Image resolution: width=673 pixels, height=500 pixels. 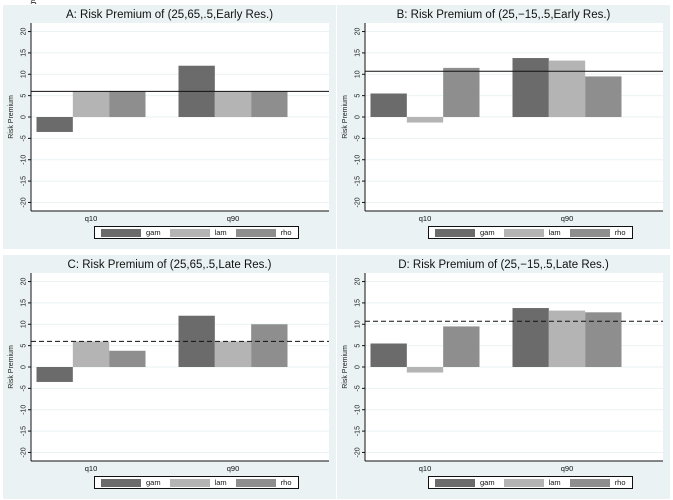 What do you see at coordinates (503, 265) in the screenshot?
I see `chart-title: D: Risk Premium of (25,−15,.5,Late Res.)` at bounding box center [503, 265].